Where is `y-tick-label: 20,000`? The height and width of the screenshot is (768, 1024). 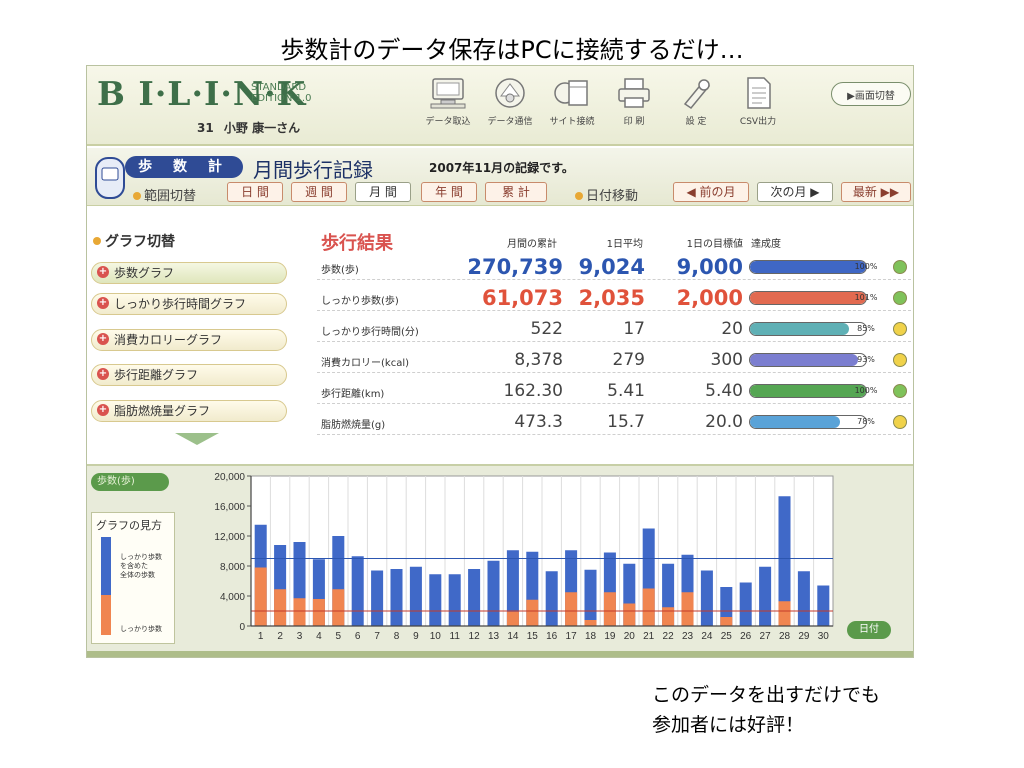
y-tick-label: 20,000 is located at coordinates (229, 477).